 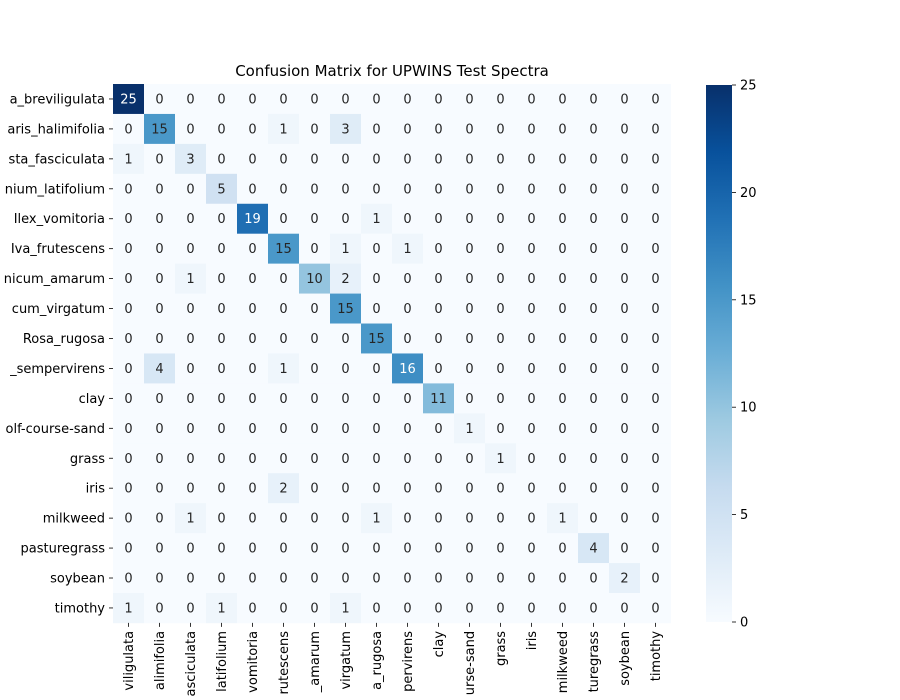 I want to click on column-tick-label: pervirens, so click(x=408, y=661).